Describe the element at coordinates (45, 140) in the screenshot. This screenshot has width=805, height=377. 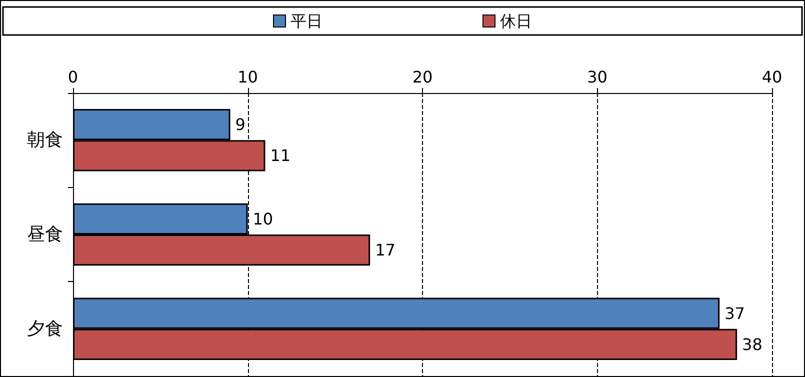
I see `y-tick-label: 朝食` at that location.